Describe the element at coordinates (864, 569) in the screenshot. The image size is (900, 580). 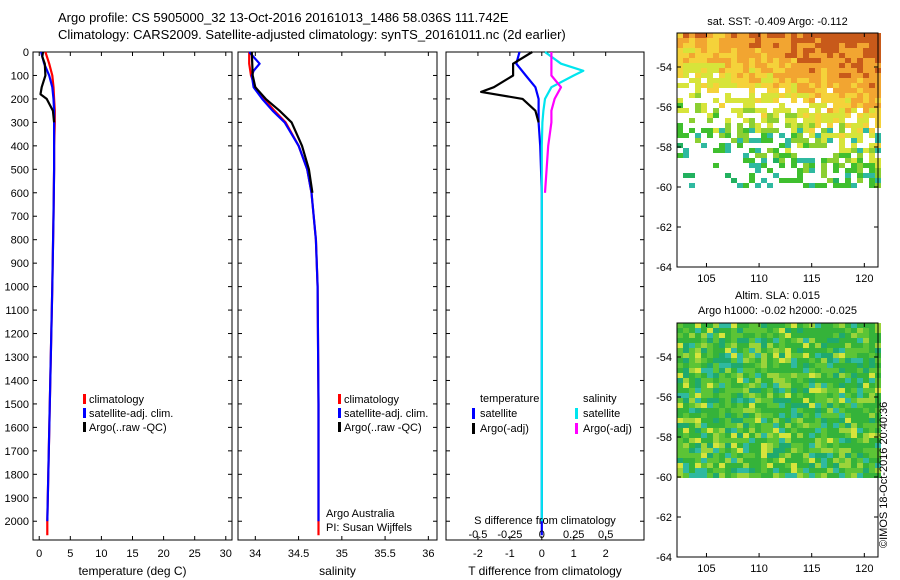
I see `x-tick-label: 120` at that location.